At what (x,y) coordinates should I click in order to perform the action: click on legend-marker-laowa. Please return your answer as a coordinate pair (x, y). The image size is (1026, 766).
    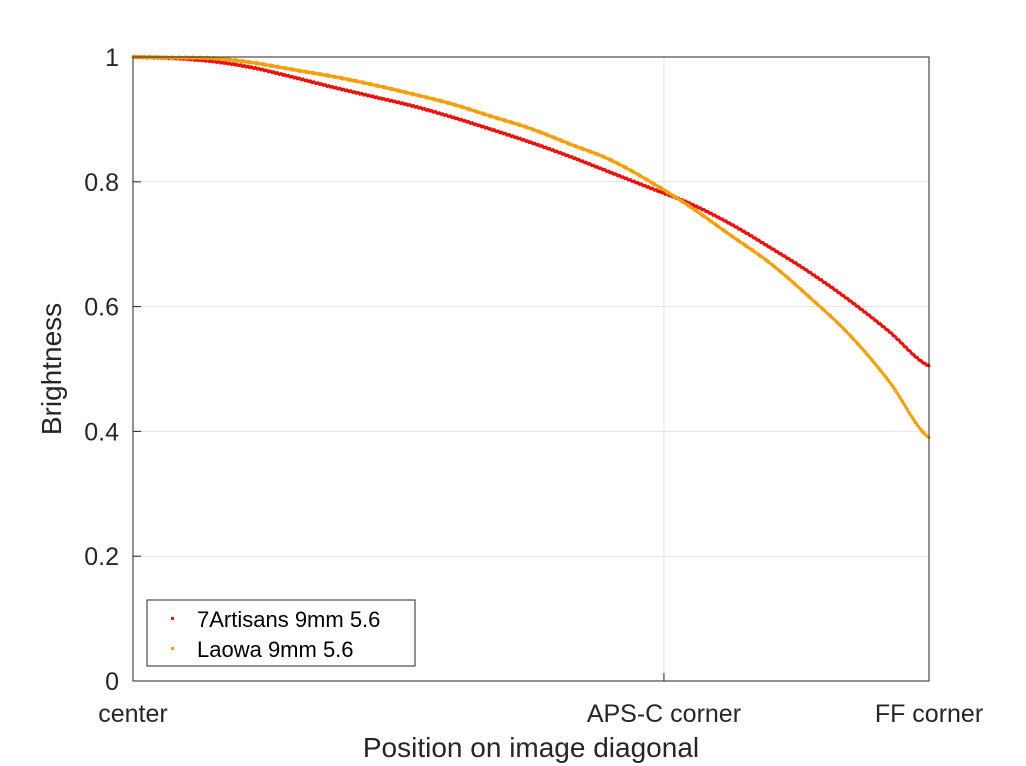
    Looking at the image, I should click on (172, 648).